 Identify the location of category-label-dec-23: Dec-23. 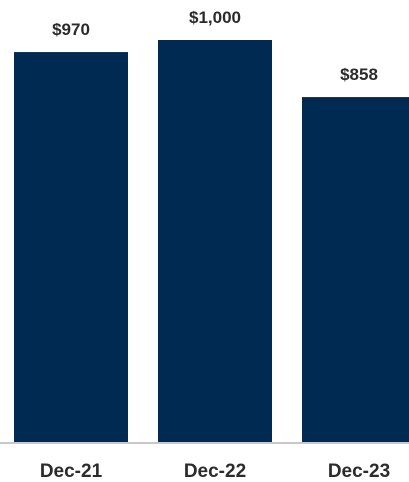
(359, 471).